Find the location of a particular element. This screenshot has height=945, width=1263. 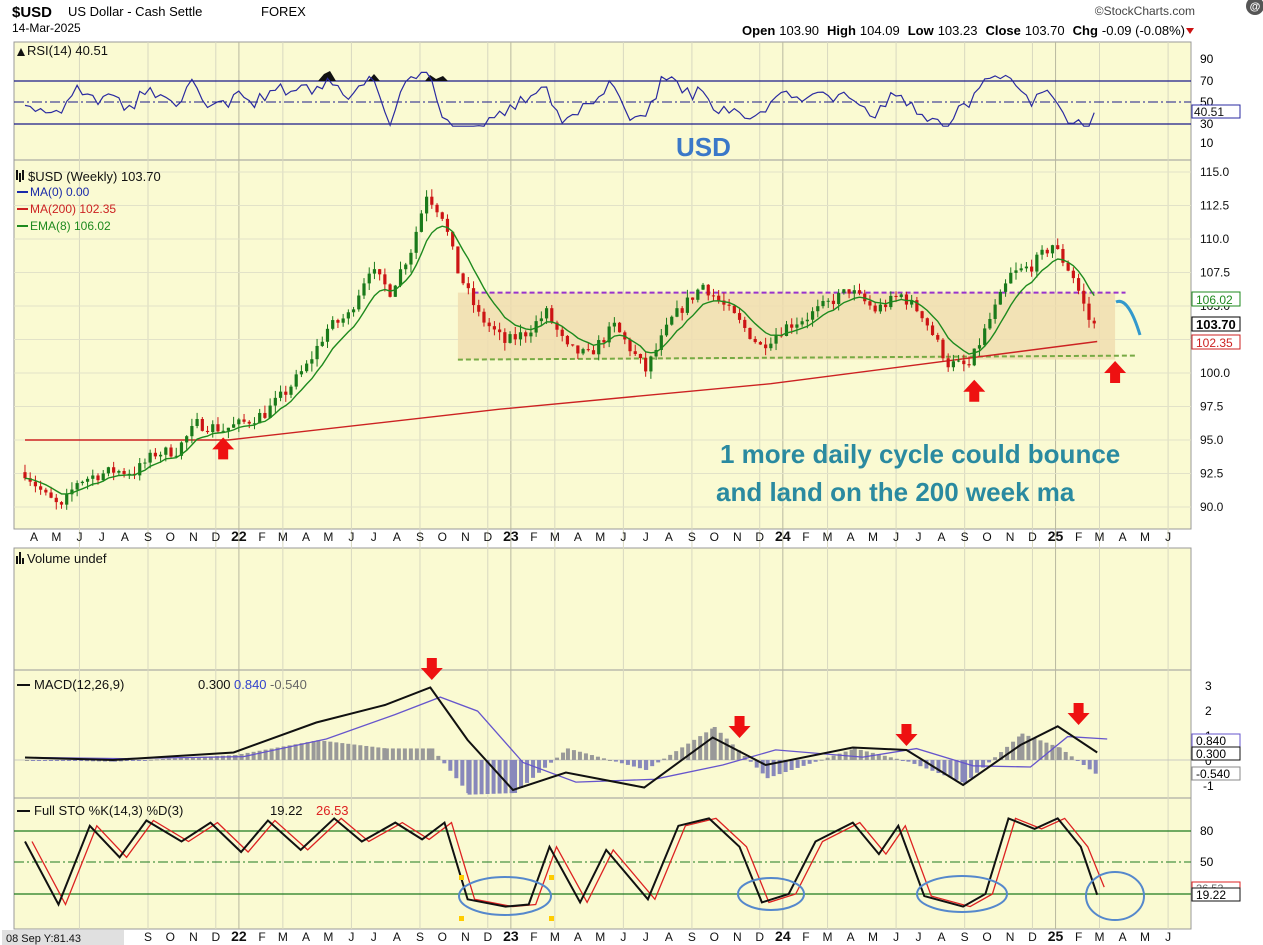

ohlc-value: 103.70 is located at coordinates (1045, 30).